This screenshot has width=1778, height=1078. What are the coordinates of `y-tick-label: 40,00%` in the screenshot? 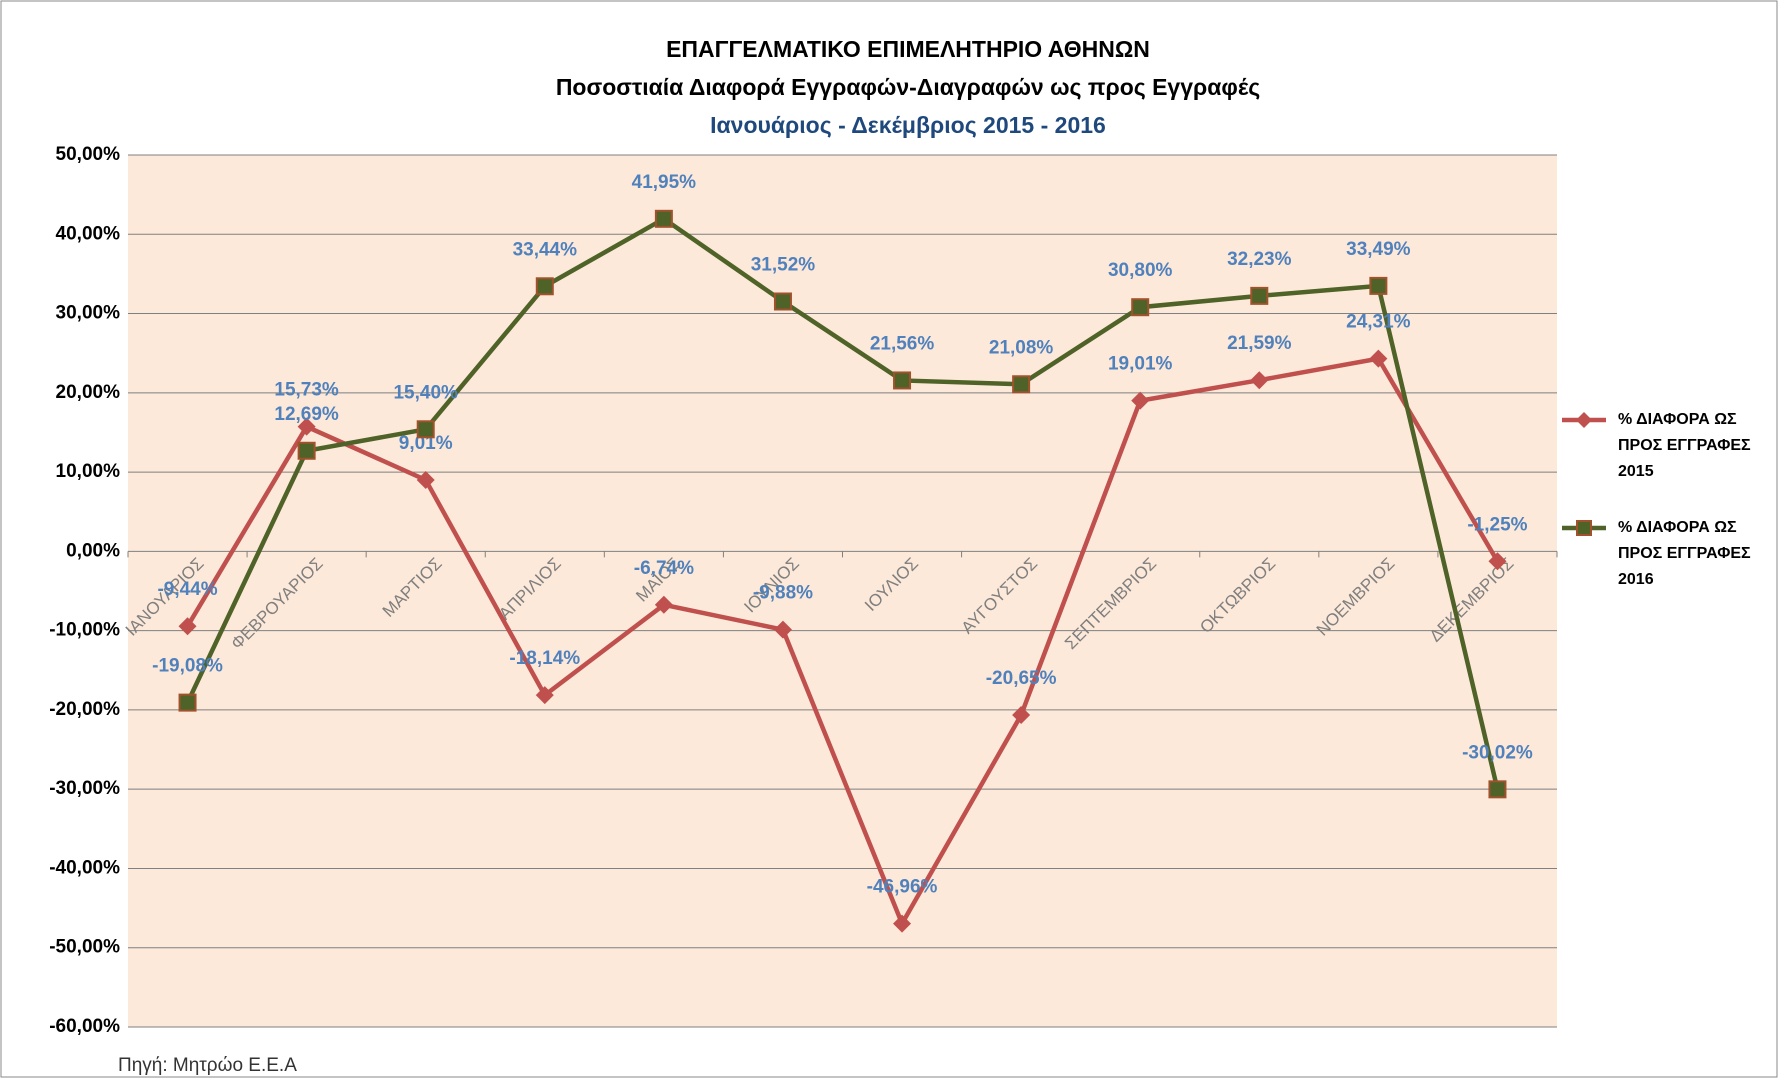 It's located at (88, 233).